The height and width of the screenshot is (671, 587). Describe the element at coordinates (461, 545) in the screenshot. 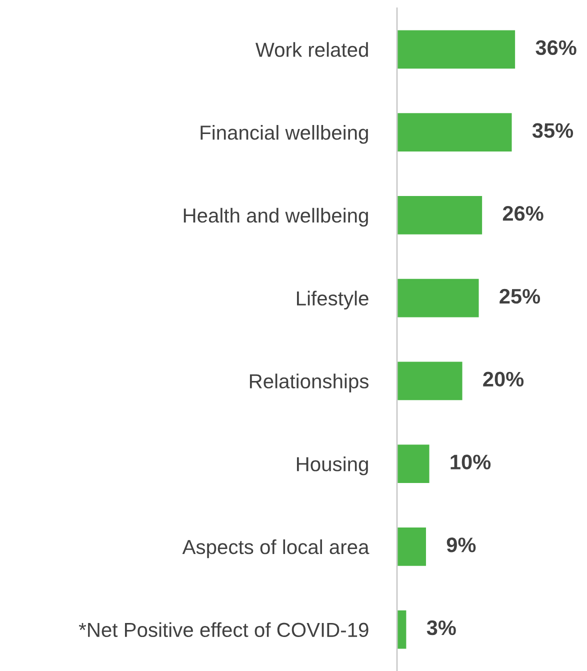

I see `data-label: 9%` at that location.